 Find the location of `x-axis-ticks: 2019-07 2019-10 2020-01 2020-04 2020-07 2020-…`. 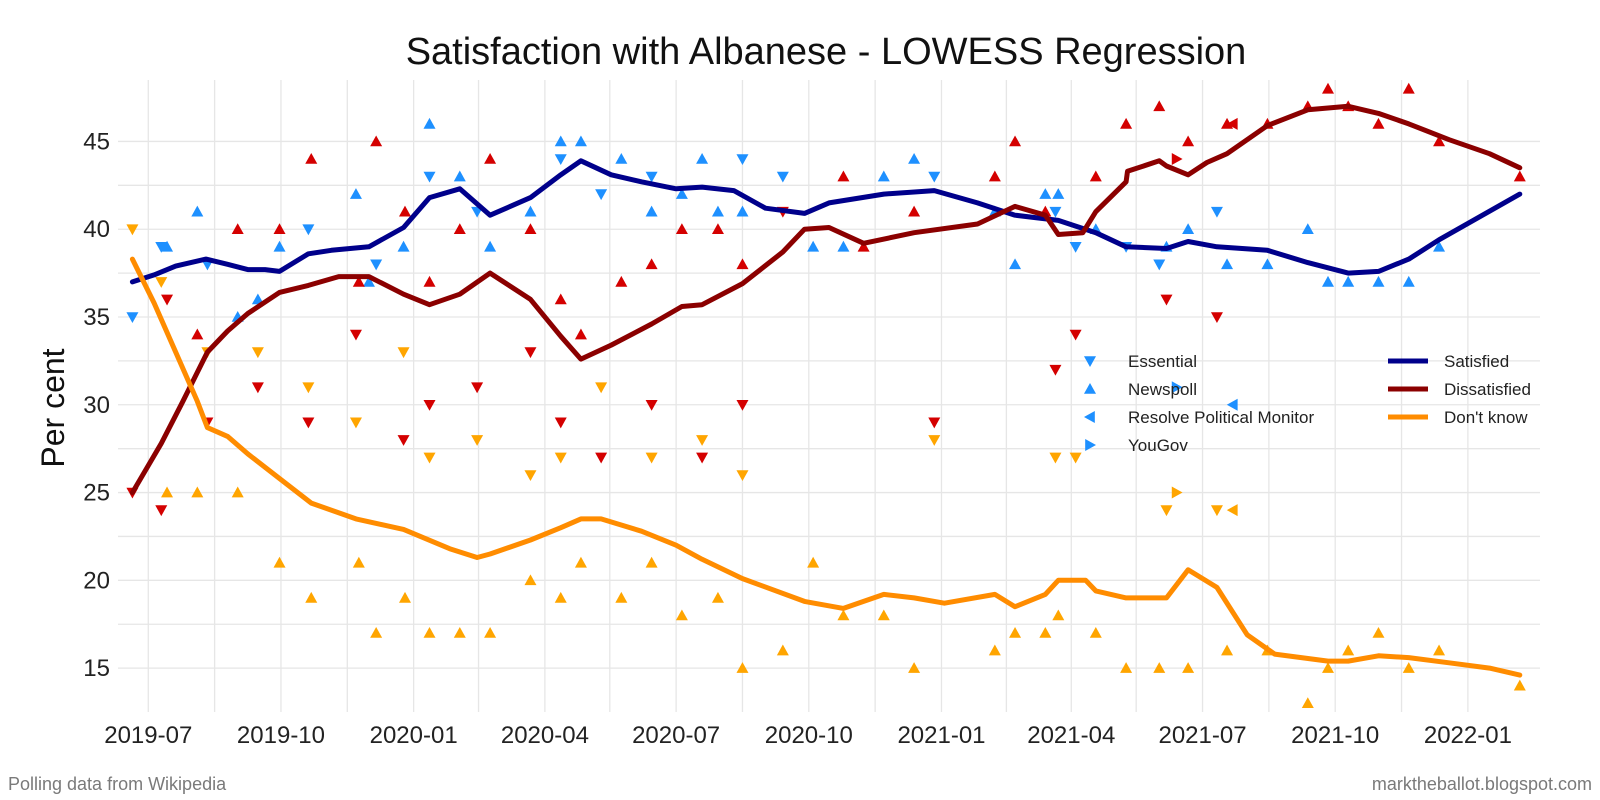

x-axis-ticks: 2019-07 2019-10 2020-01 2020-04 2020-07 2020-… is located at coordinates (808, 735).